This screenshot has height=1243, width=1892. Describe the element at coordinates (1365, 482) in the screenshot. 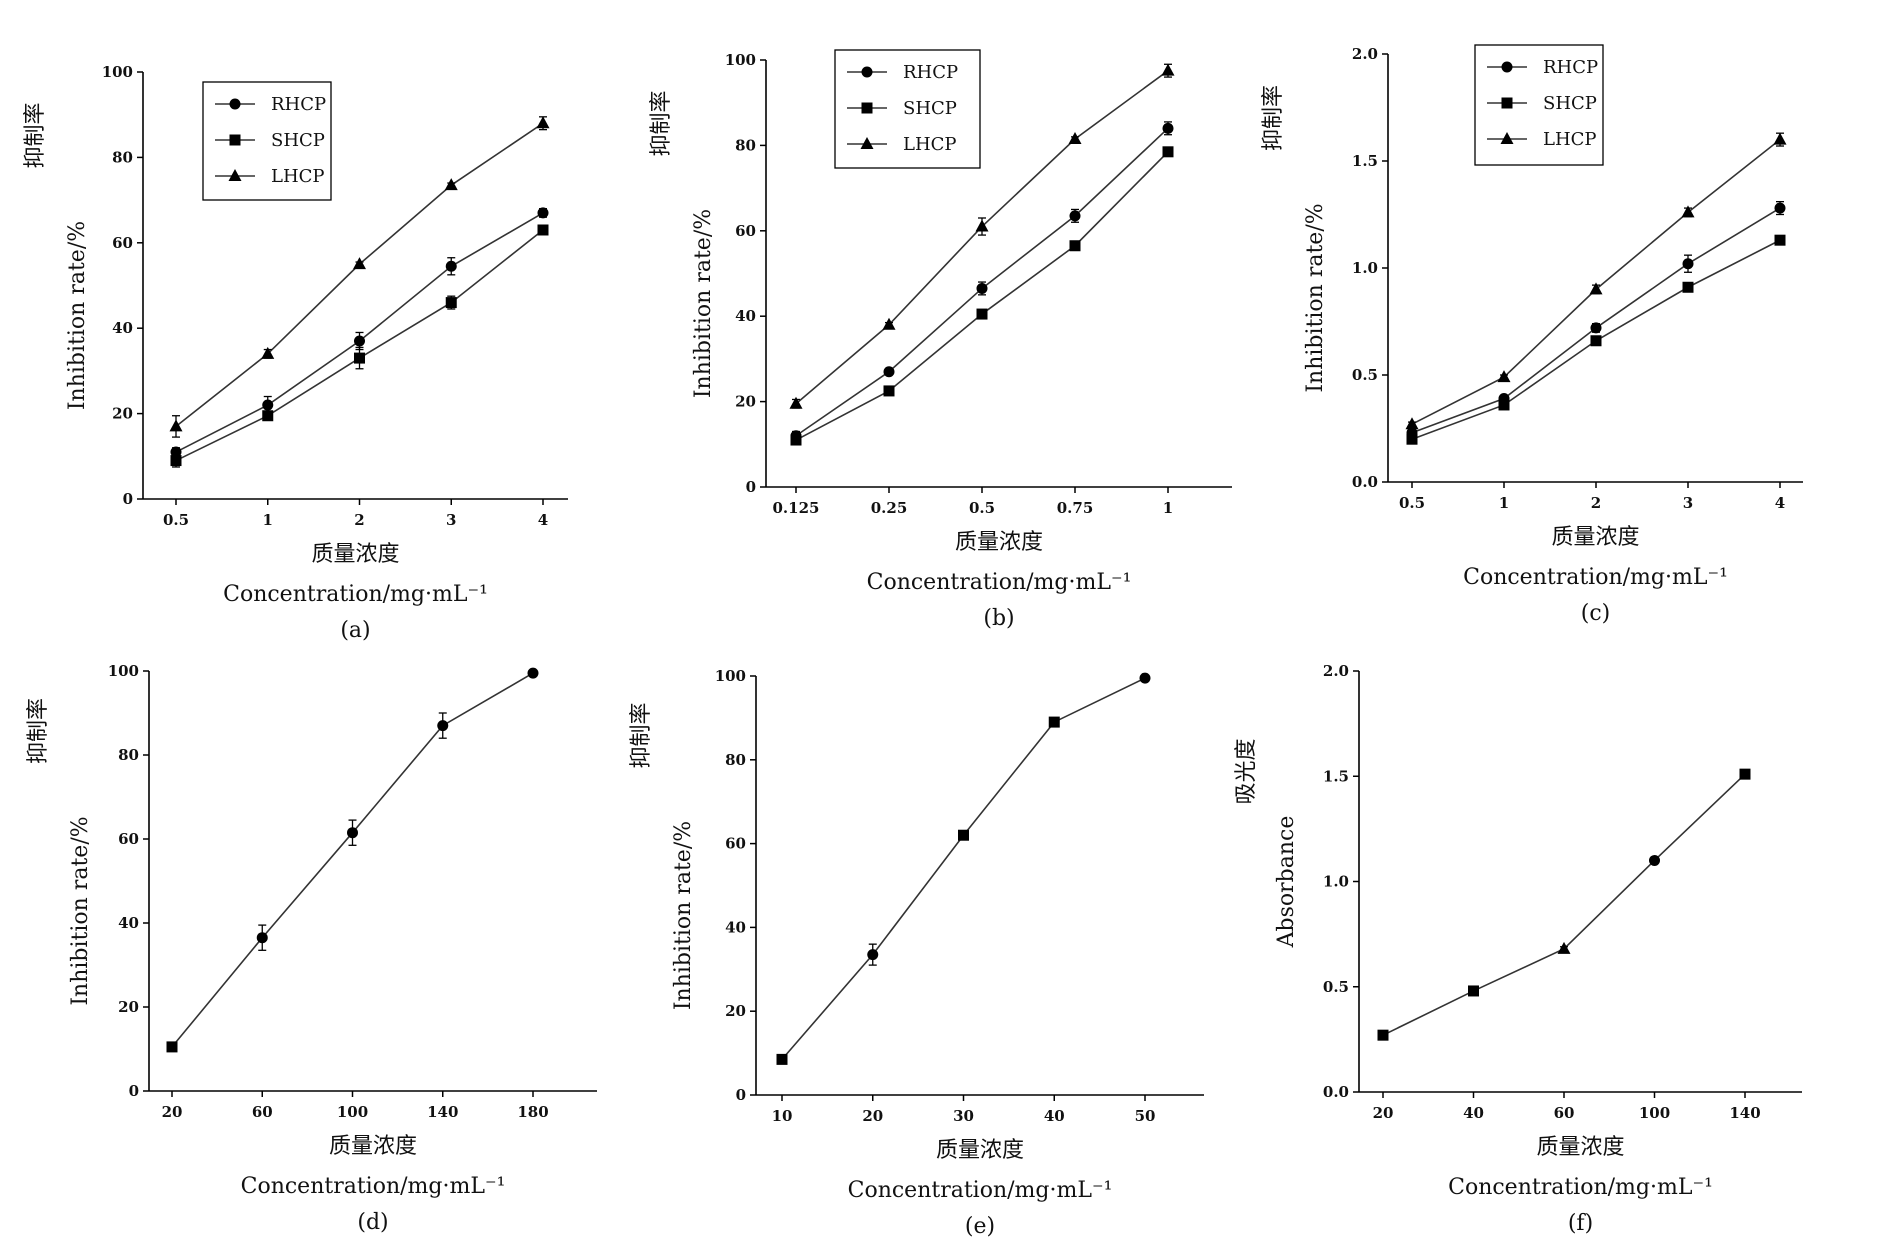

I see `y-tick-label: 0.0` at that location.